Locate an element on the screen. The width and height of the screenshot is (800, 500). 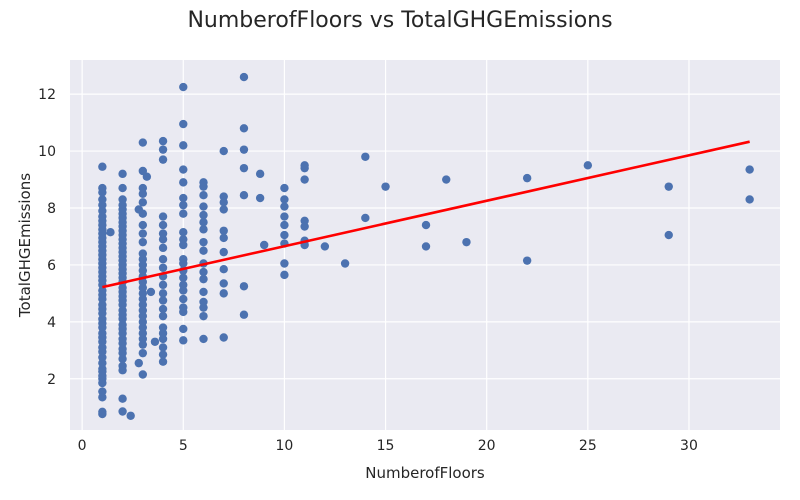
x-tick-label: 25 is located at coordinates (588, 446).